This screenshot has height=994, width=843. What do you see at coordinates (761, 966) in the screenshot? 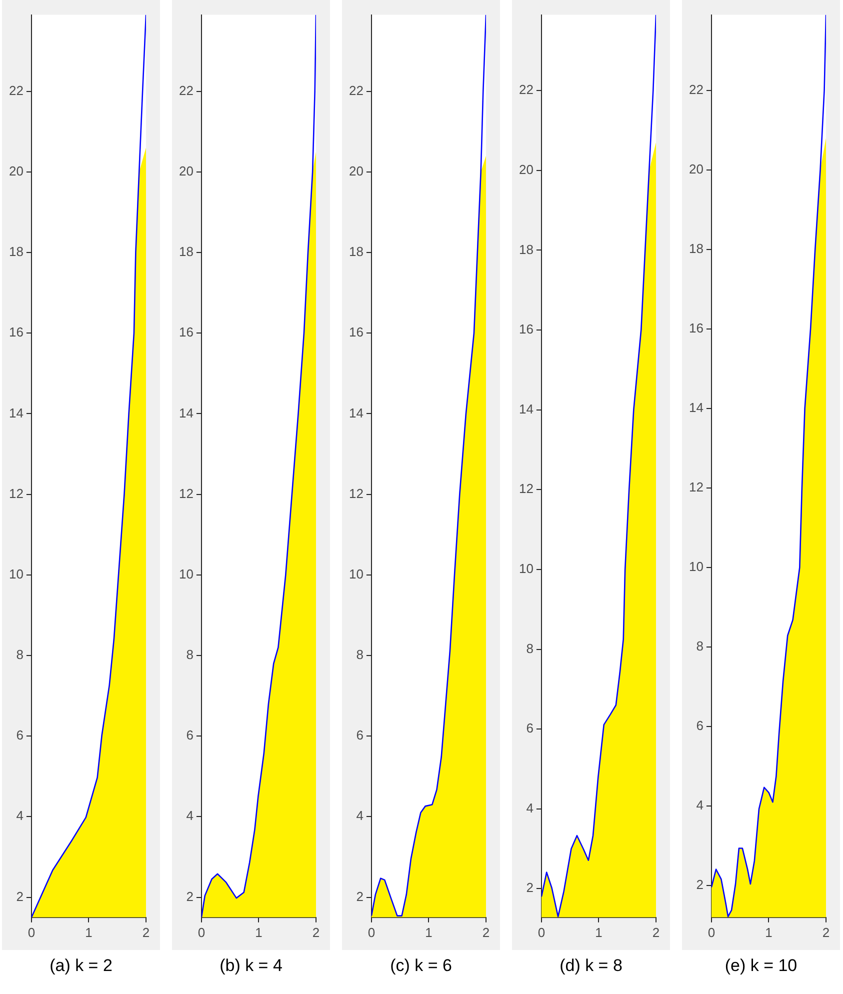
I see `x-axis-title: (e) k = 10` at bounding box center [761, 966].